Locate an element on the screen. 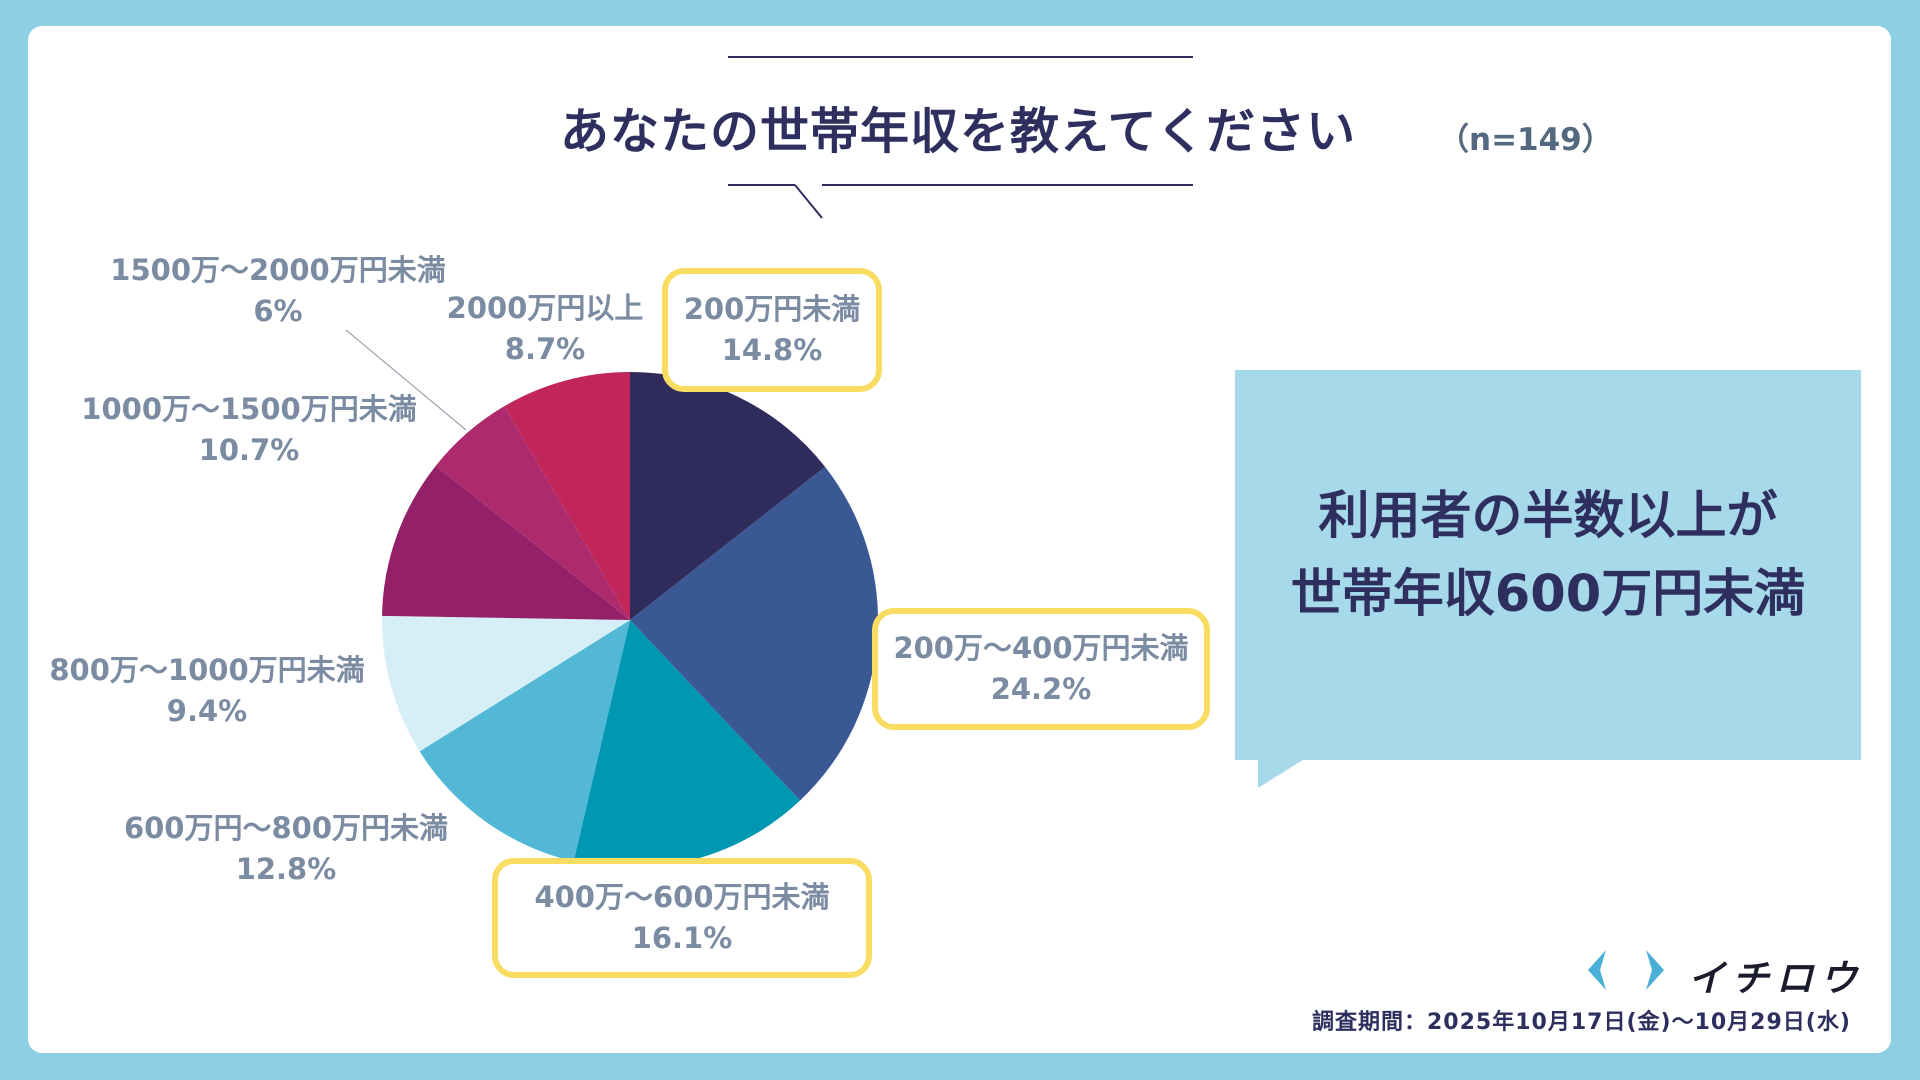  slice-value: 24.2% is located at coordinates (1041, 689).